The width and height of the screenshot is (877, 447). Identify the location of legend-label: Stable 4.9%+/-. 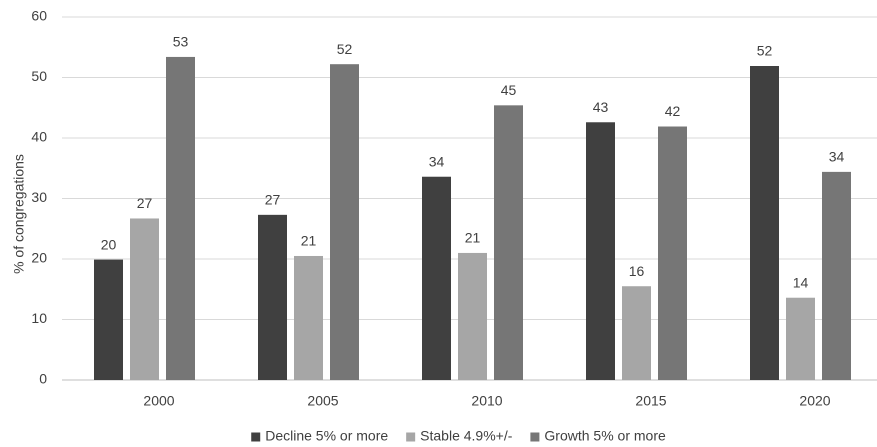
(466, 436).